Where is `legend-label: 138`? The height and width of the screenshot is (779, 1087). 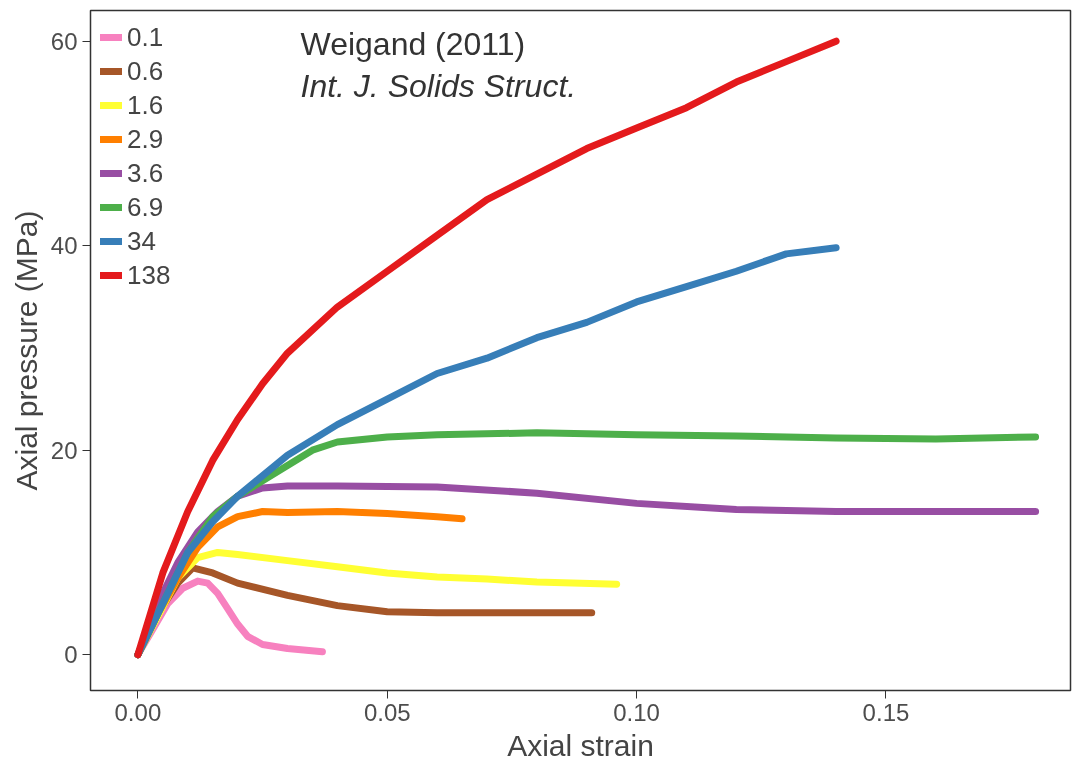 legend-label: 138 is located at coordinates (149, 275).